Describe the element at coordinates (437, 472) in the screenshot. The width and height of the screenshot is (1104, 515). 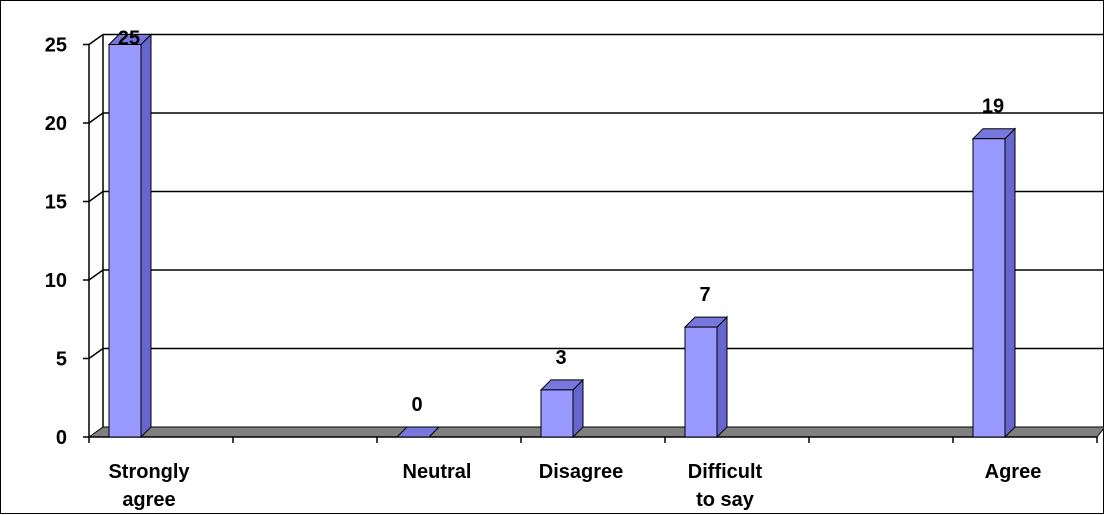
I see `x-tick-label: Neutral` at that location.